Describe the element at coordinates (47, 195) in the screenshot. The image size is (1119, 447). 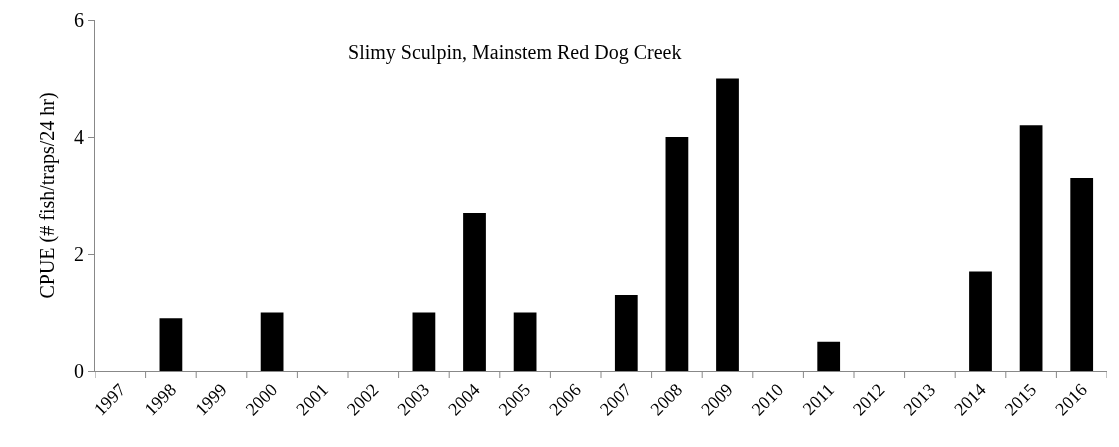
I see `y-axis-title: CPUE (# fish/traps/24 hr)` at that location.